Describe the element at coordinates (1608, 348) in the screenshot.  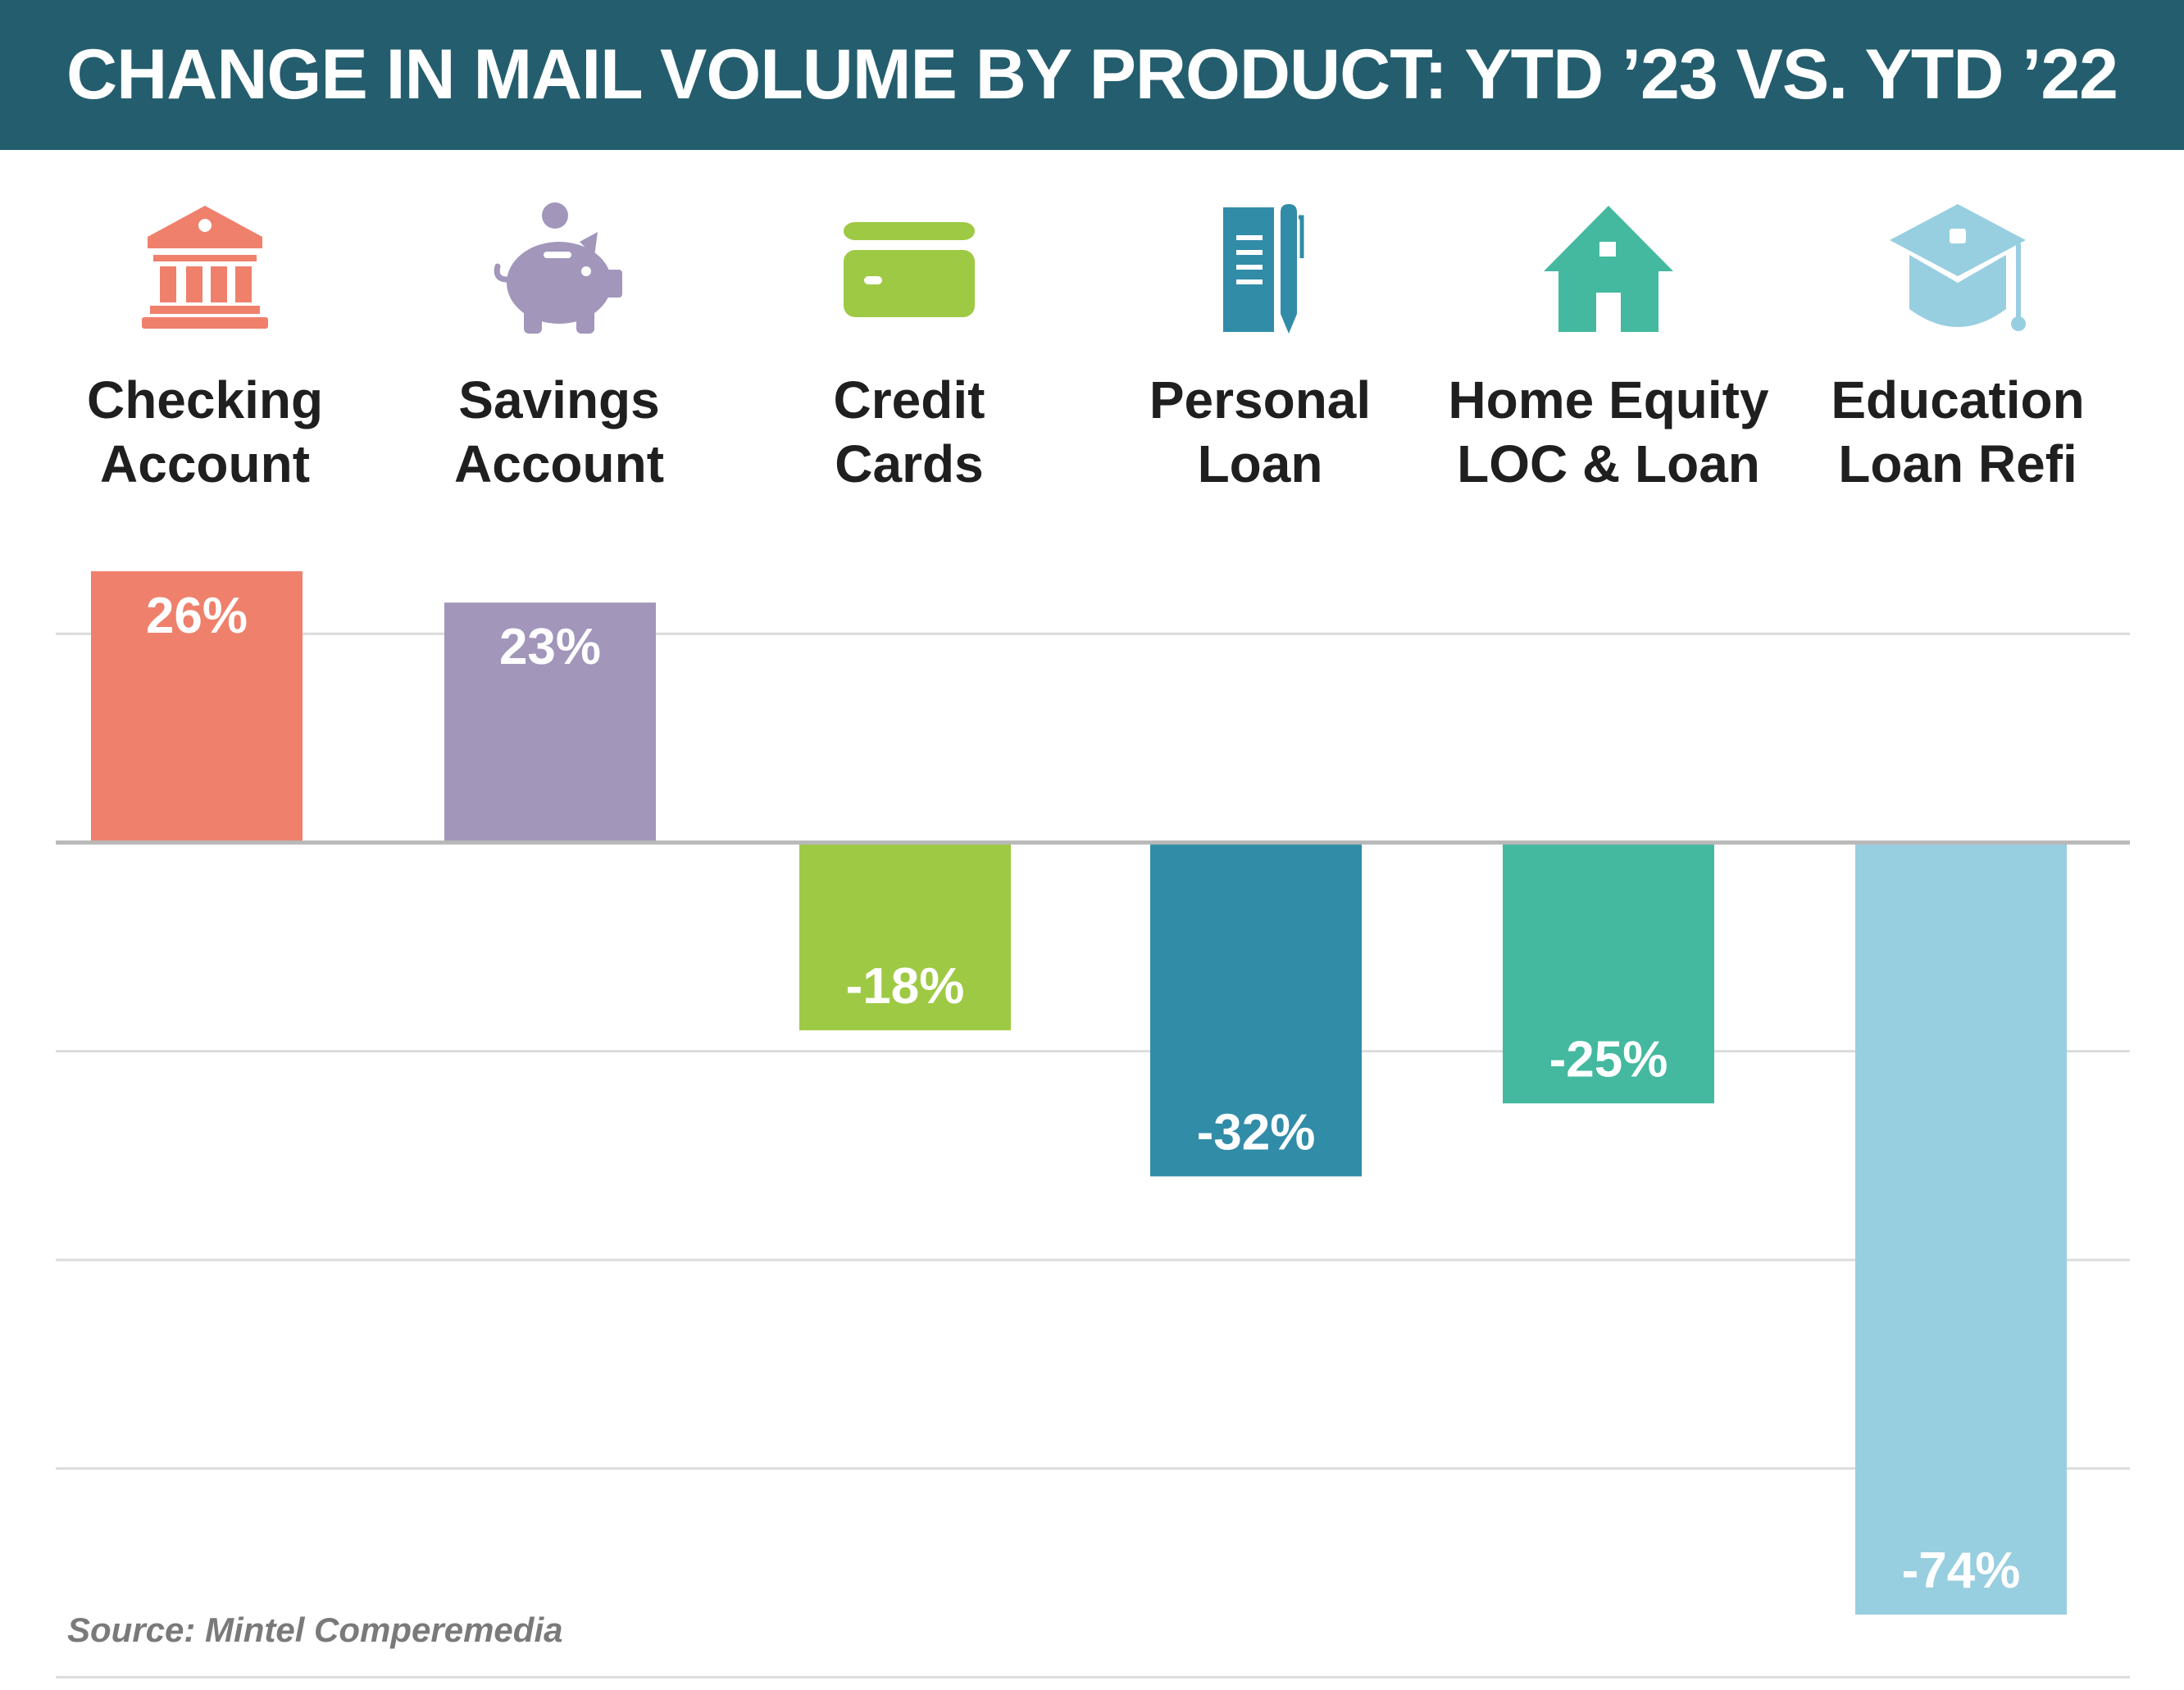
I see `category-header-home-equity: Home Equity LOC & Loan` at that location.